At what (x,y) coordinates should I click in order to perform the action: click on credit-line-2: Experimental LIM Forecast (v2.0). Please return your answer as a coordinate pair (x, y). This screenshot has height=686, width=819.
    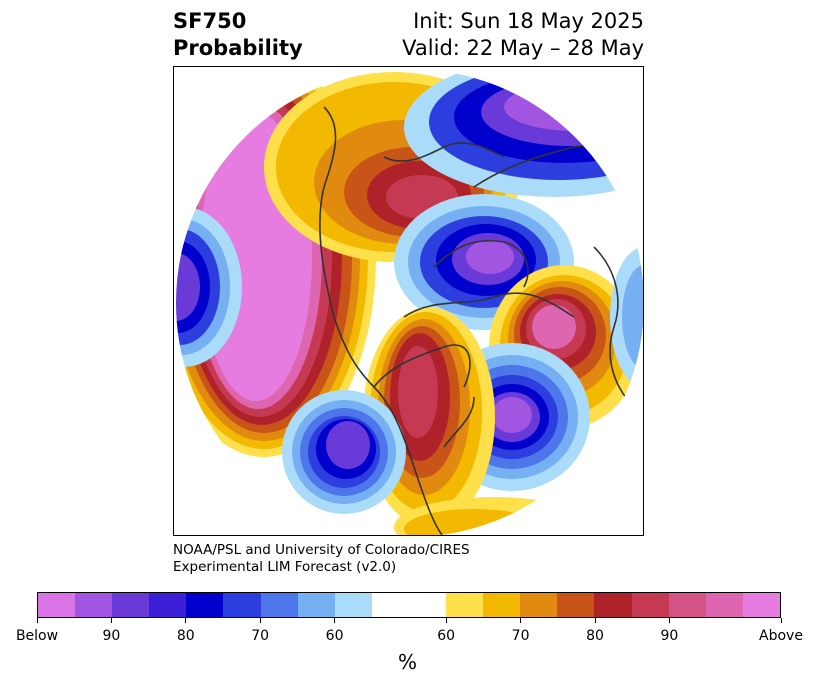
    Looking at the image, I should click on (285, 567).